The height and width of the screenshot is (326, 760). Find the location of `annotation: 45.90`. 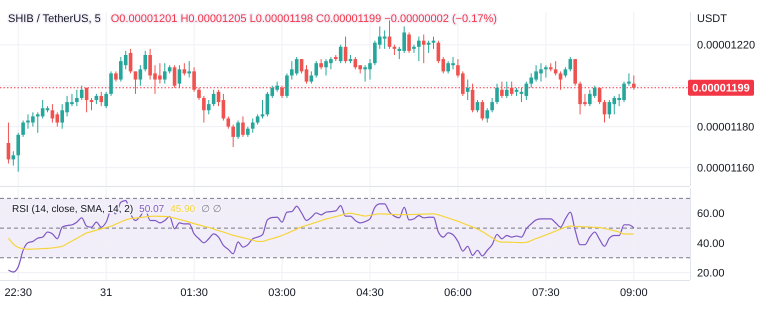

annotation: 45.90 is located at coordinates (183, 209).